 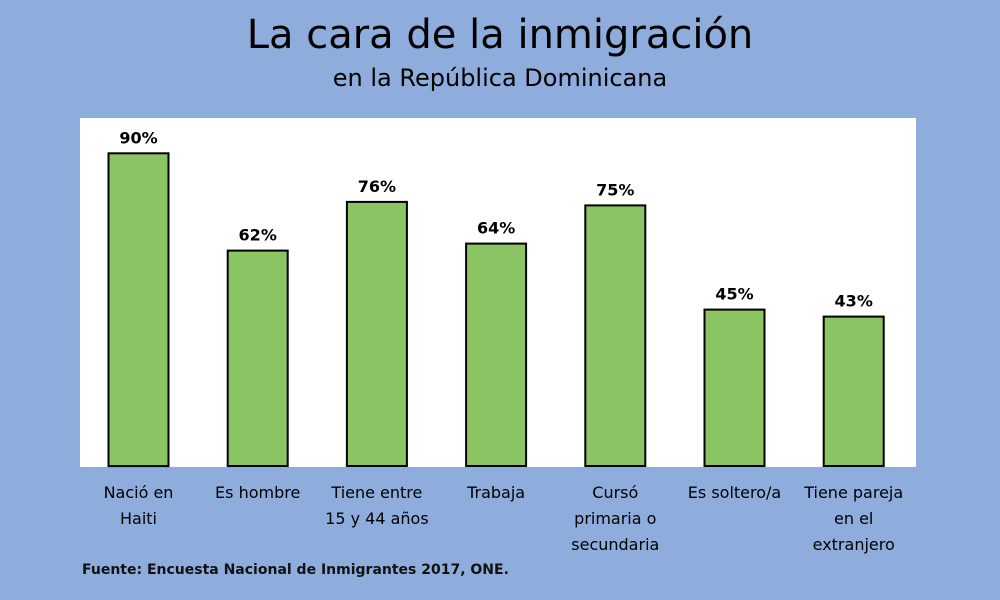 I want to click on category-label-line: Trabaja, so click(x=495, y=492).